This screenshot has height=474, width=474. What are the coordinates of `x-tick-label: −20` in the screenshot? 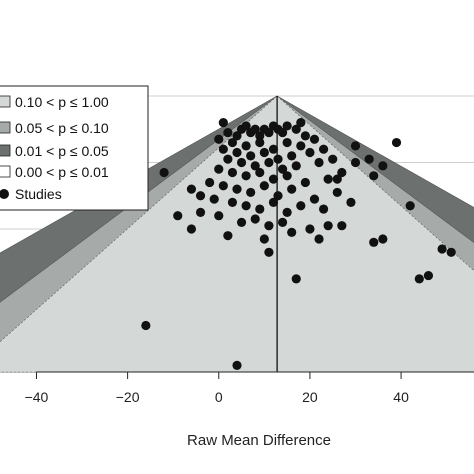 It's located at (128, 397).